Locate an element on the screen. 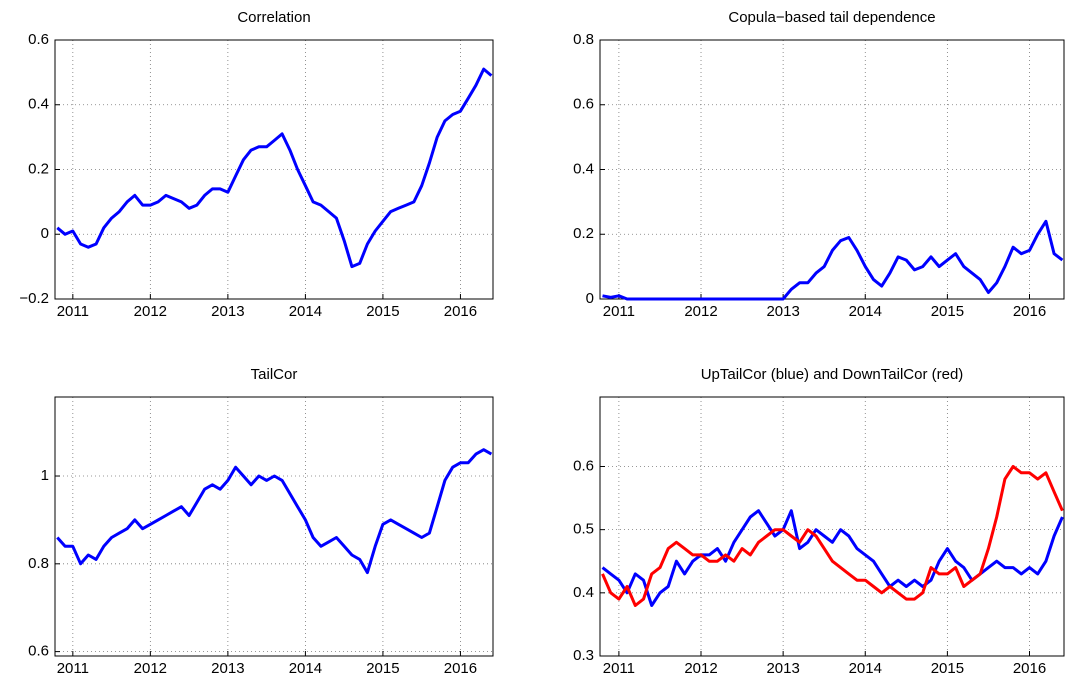 The width and height of the screenshot is (1068, 694). y-tick-label: −0.2 is located at coordinates (34, 298).